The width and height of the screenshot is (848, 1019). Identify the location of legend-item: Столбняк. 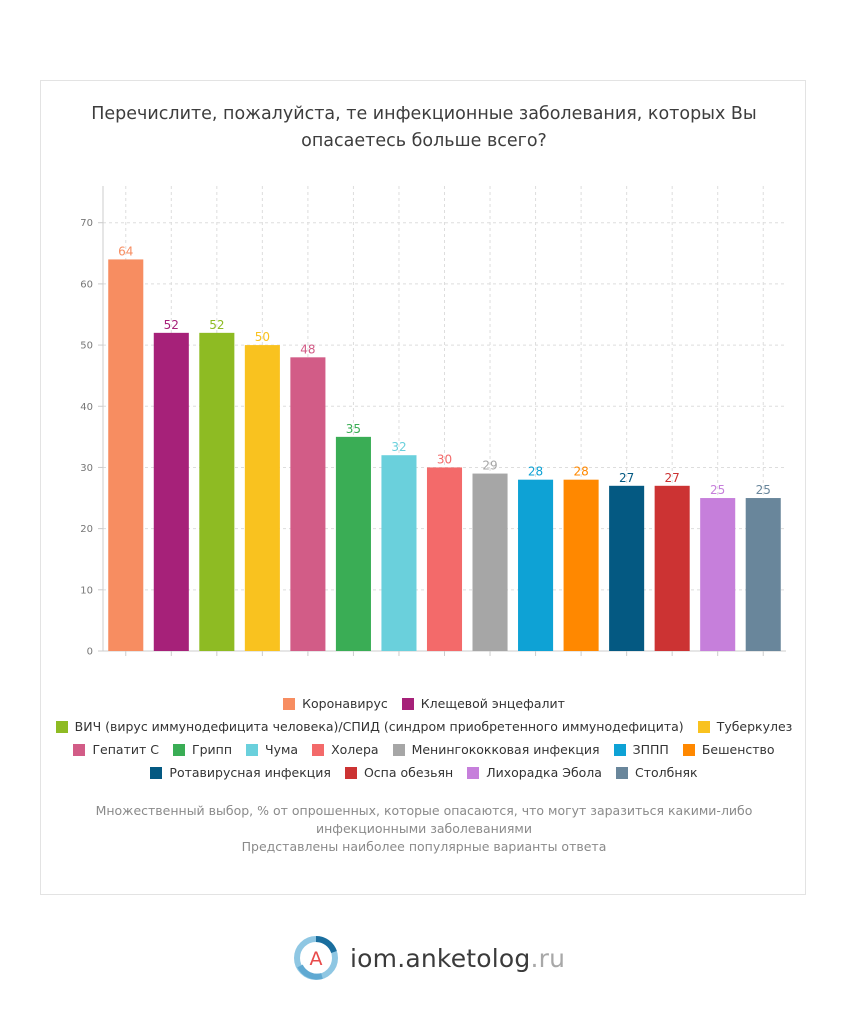
(656, 772).